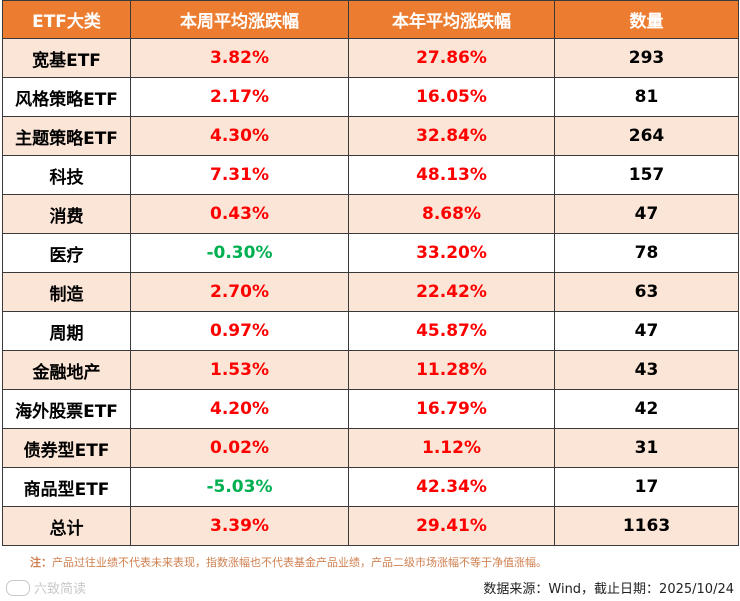  I want to click on table-row: 金融地产 1.53% 11.28% 43, so click(370, 370).